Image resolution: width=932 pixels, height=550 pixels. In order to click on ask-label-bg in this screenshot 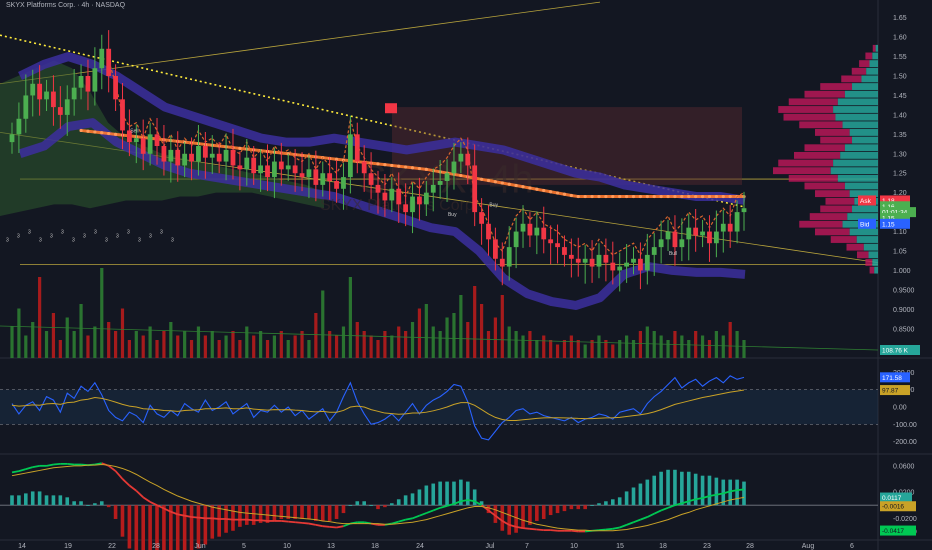, I will do `click(867, 200)`.